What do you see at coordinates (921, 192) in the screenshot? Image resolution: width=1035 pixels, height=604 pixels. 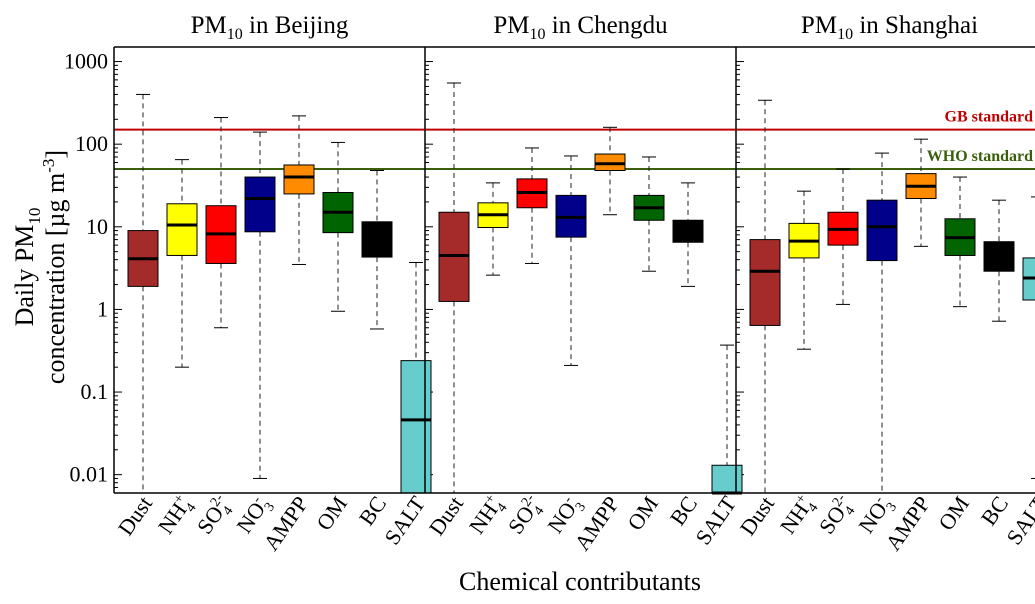 I see `panel-3-box-ampp` at bounding box center [921, 192].